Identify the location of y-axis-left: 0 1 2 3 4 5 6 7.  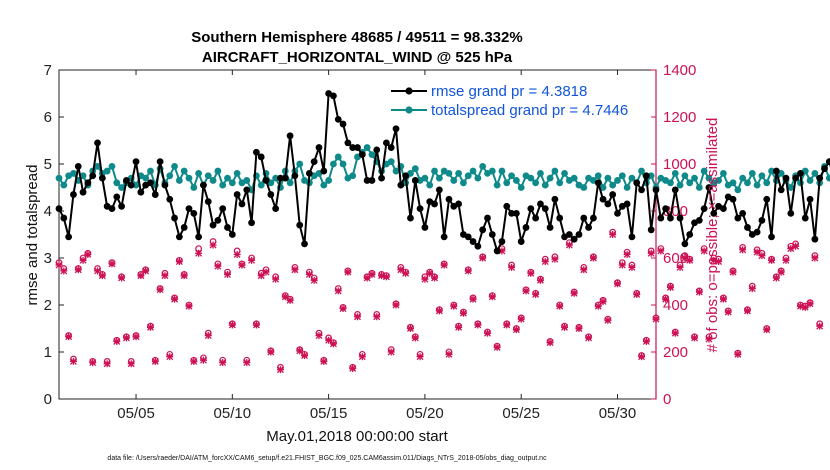
(54, 235).